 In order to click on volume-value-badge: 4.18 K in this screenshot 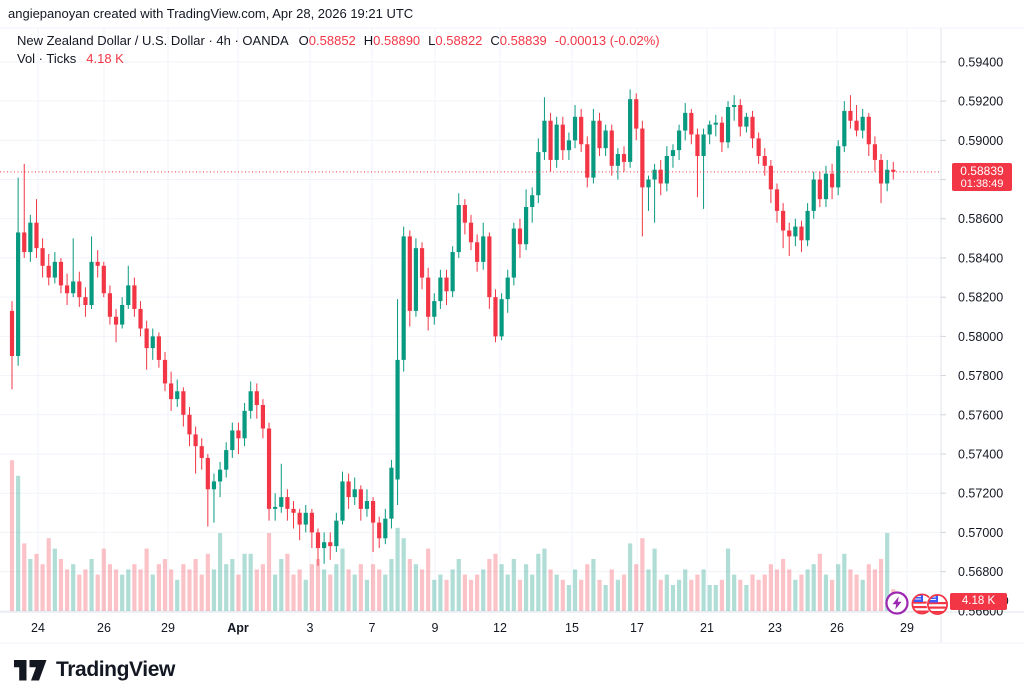, I will do `click(978, 601)`.